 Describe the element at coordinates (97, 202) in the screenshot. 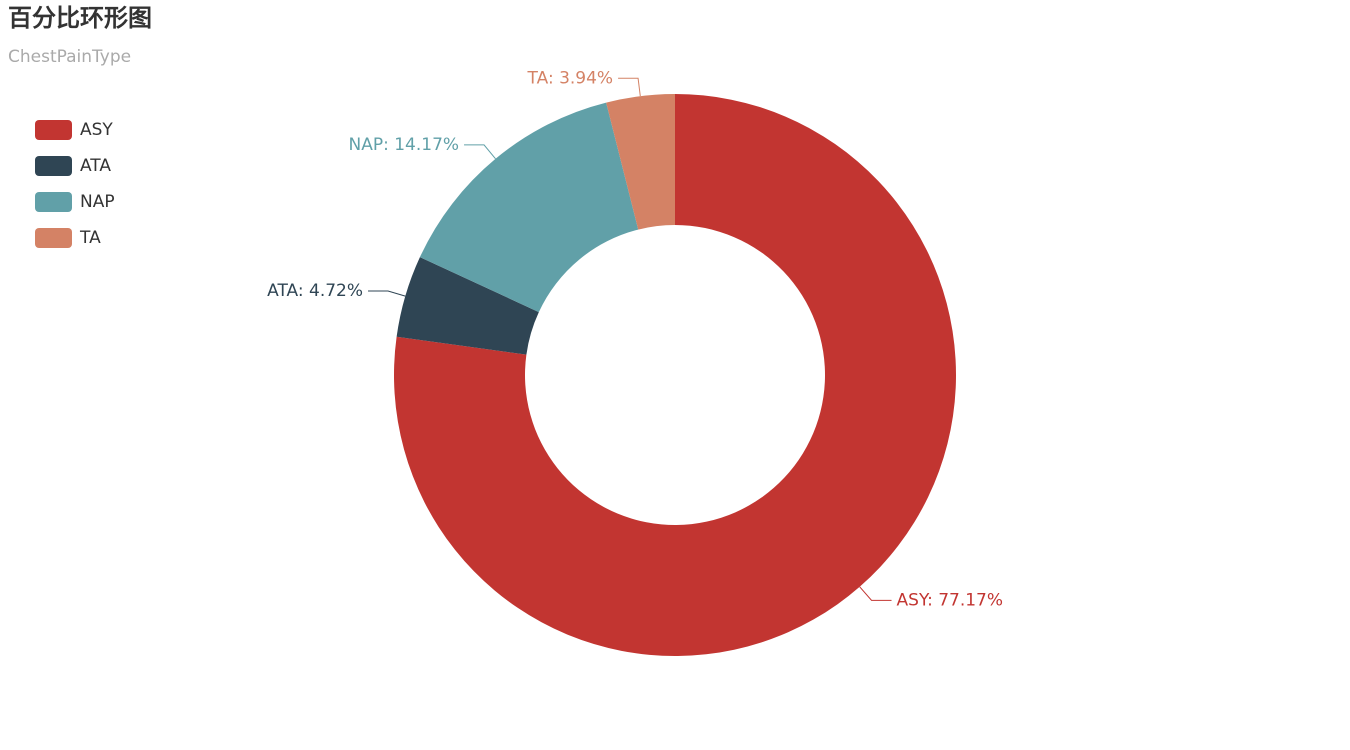

I see `legend-label: NAP` at that location.